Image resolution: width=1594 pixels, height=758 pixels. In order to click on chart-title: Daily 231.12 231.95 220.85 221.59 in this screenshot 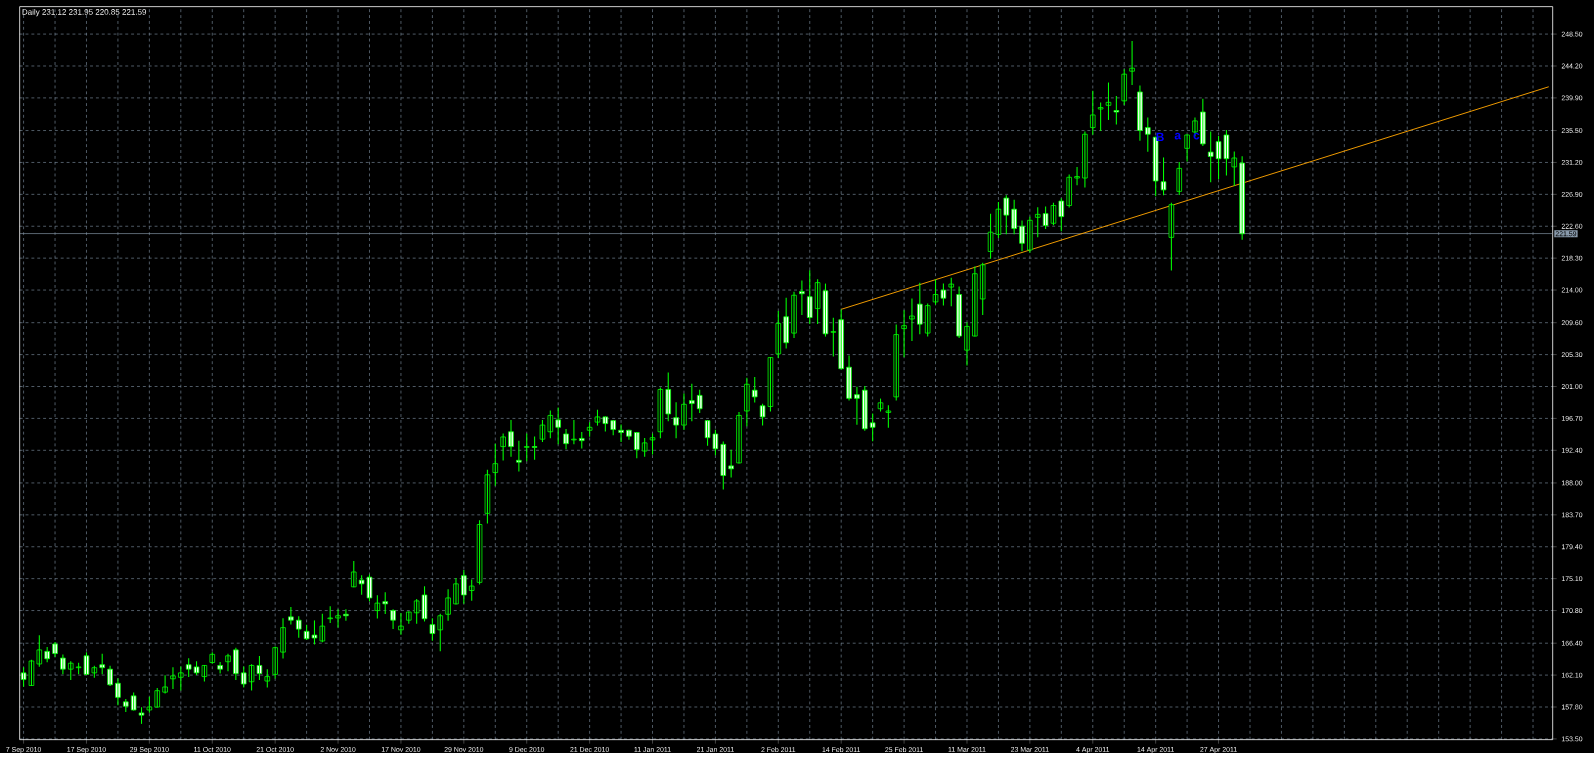, I will do `click(84, 13)`.